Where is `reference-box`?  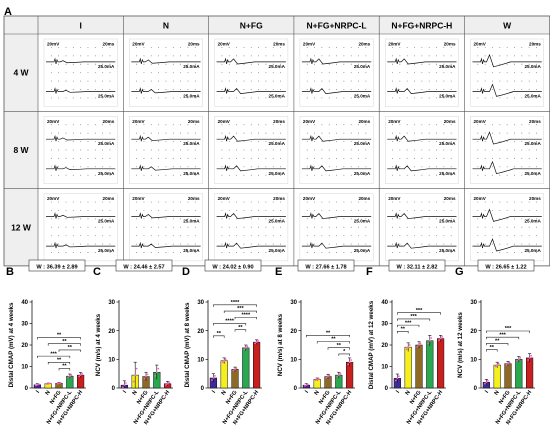
reference-box is located at coordinates (326, 265).